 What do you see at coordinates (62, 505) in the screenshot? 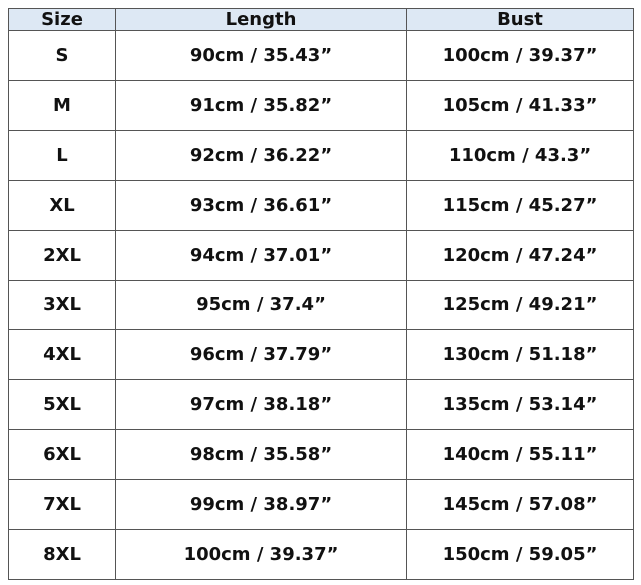
I see `table-cell: 7XL` at bounding box center [62, 505].